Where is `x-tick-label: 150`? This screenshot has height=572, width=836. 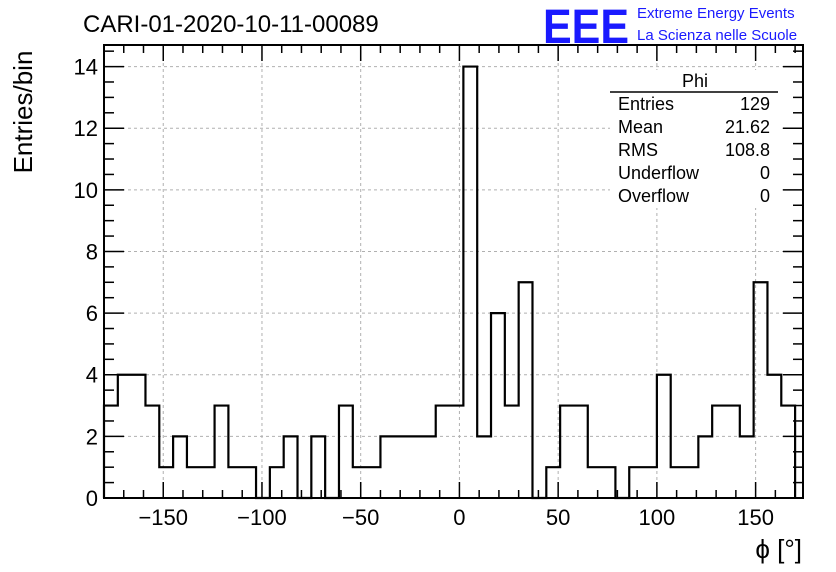 x-tick-label: 150 is located at coordinates (755, 517).